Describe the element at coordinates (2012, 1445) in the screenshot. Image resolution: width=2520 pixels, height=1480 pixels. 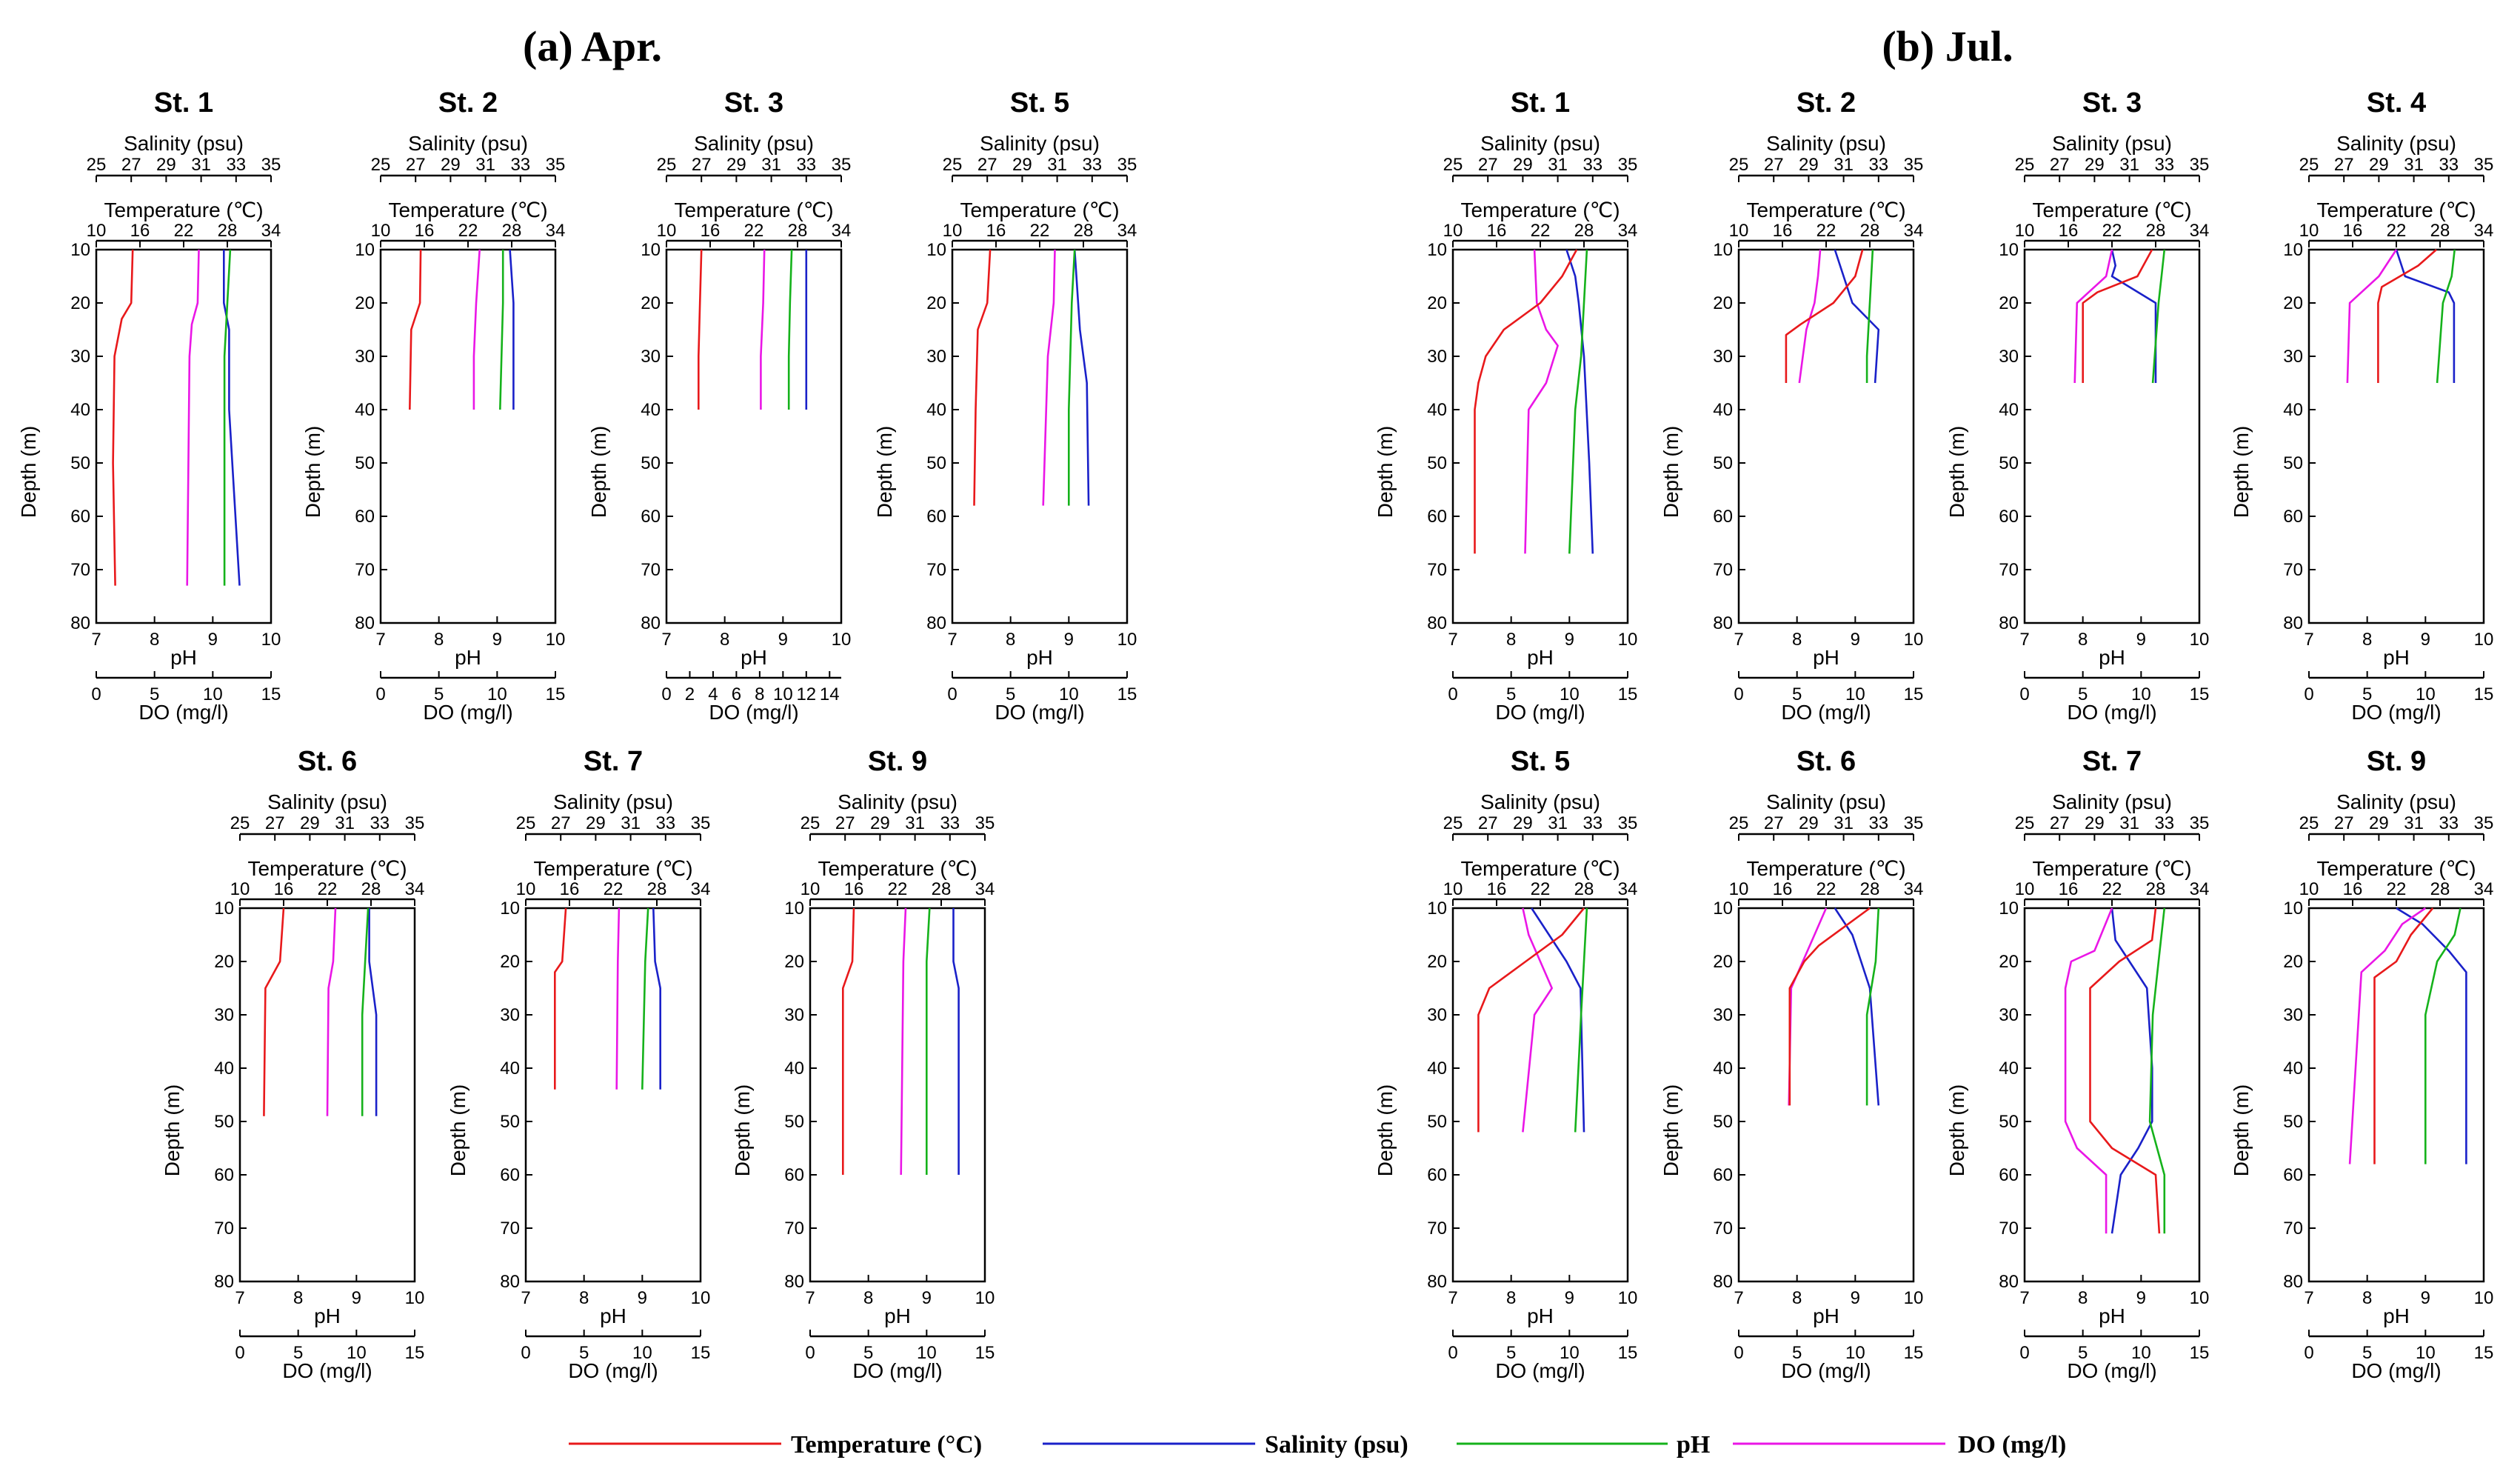
I see `legend-label-do: DO (mg/l)` at that location.